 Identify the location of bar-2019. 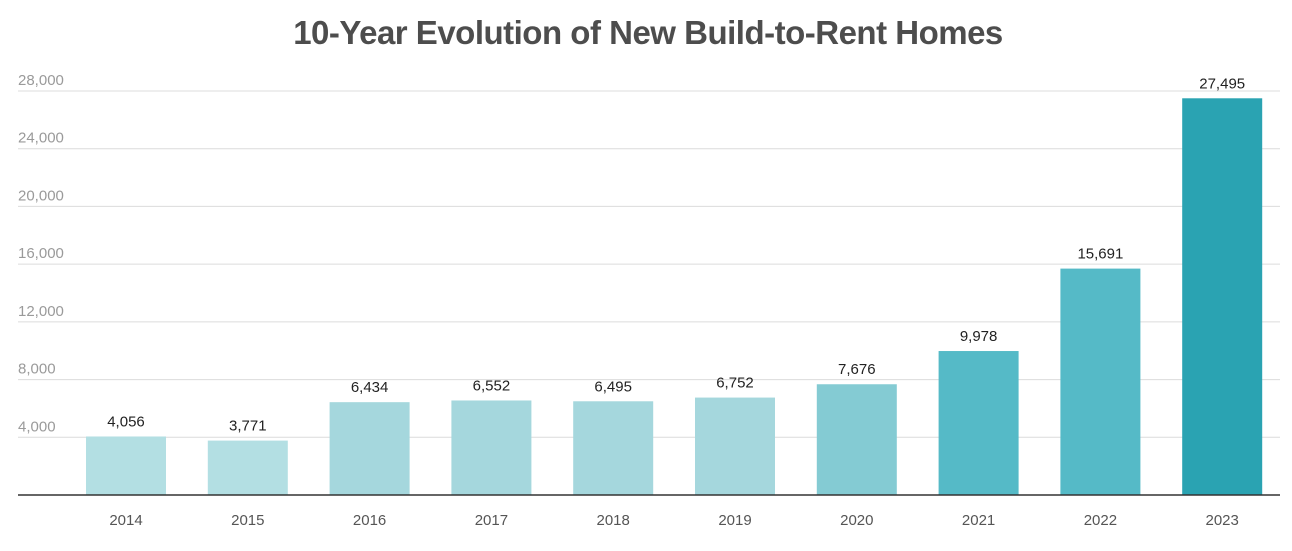
(735, 446).